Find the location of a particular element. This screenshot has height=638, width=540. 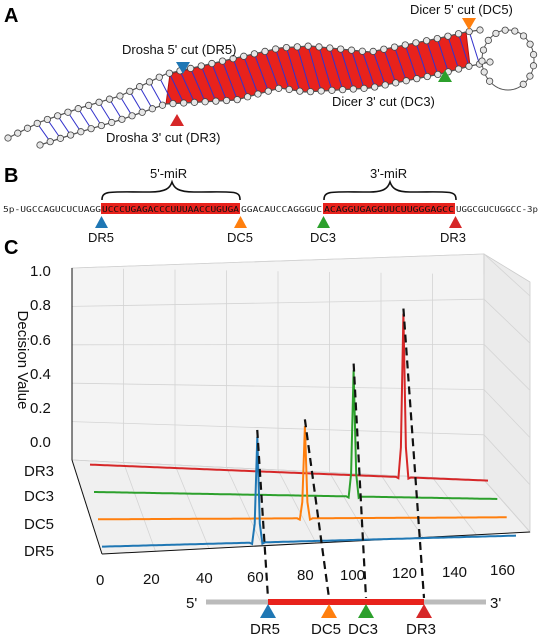

seq-start: 5p-UGCCAGUCUCUAGG is located at coordinates (52, 209).